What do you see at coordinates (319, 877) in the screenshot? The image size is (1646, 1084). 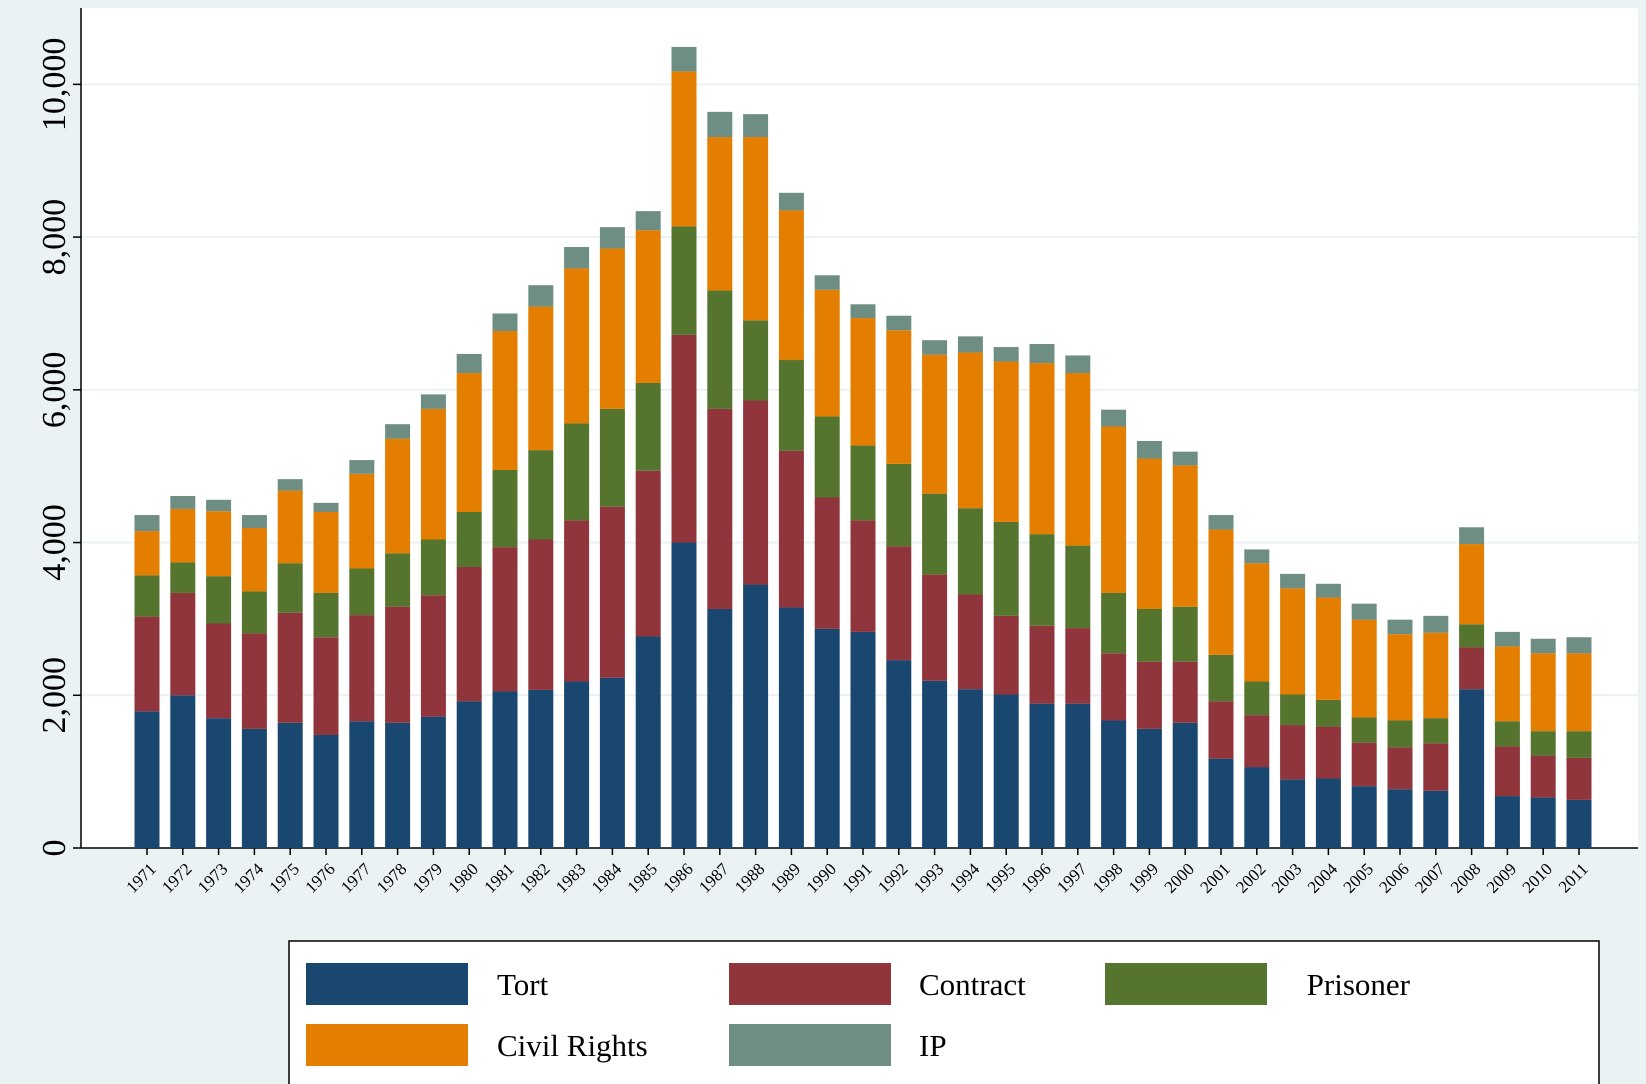 I see `x-tick-label: 1976` at bounding box center [319, 877].